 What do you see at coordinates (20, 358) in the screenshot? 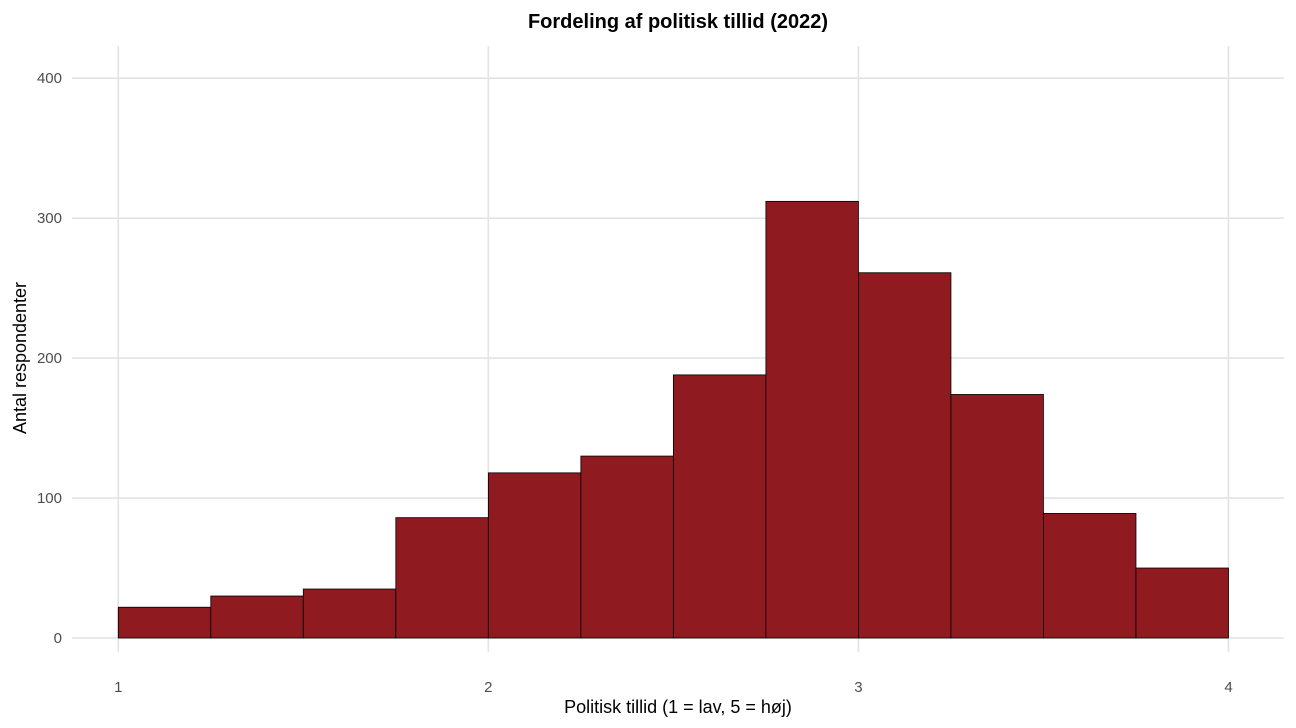
I see `y-axis-label: Antal respondenter` at bounding box center [20, 358].